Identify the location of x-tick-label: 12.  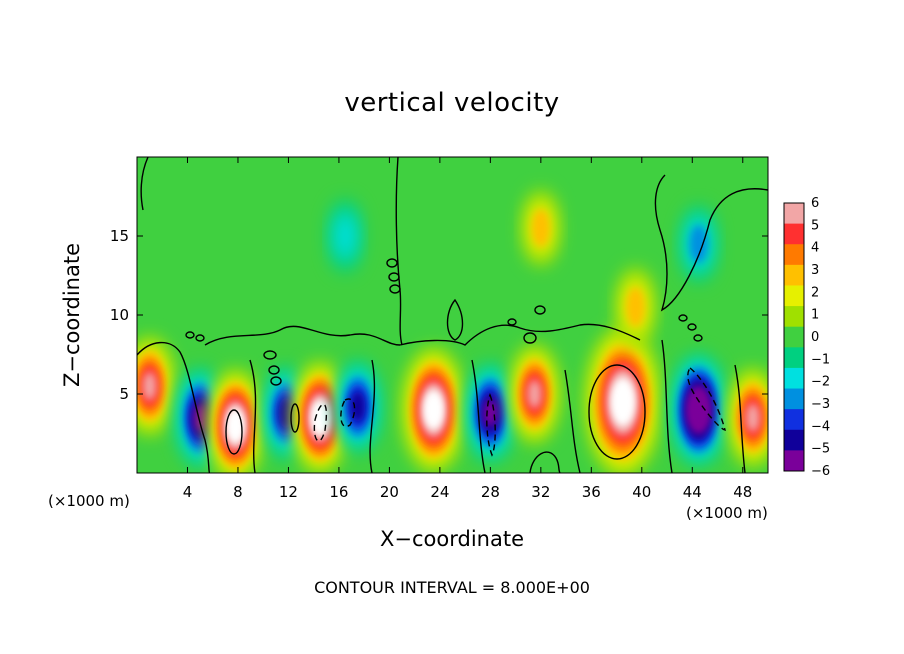
(288, 492).